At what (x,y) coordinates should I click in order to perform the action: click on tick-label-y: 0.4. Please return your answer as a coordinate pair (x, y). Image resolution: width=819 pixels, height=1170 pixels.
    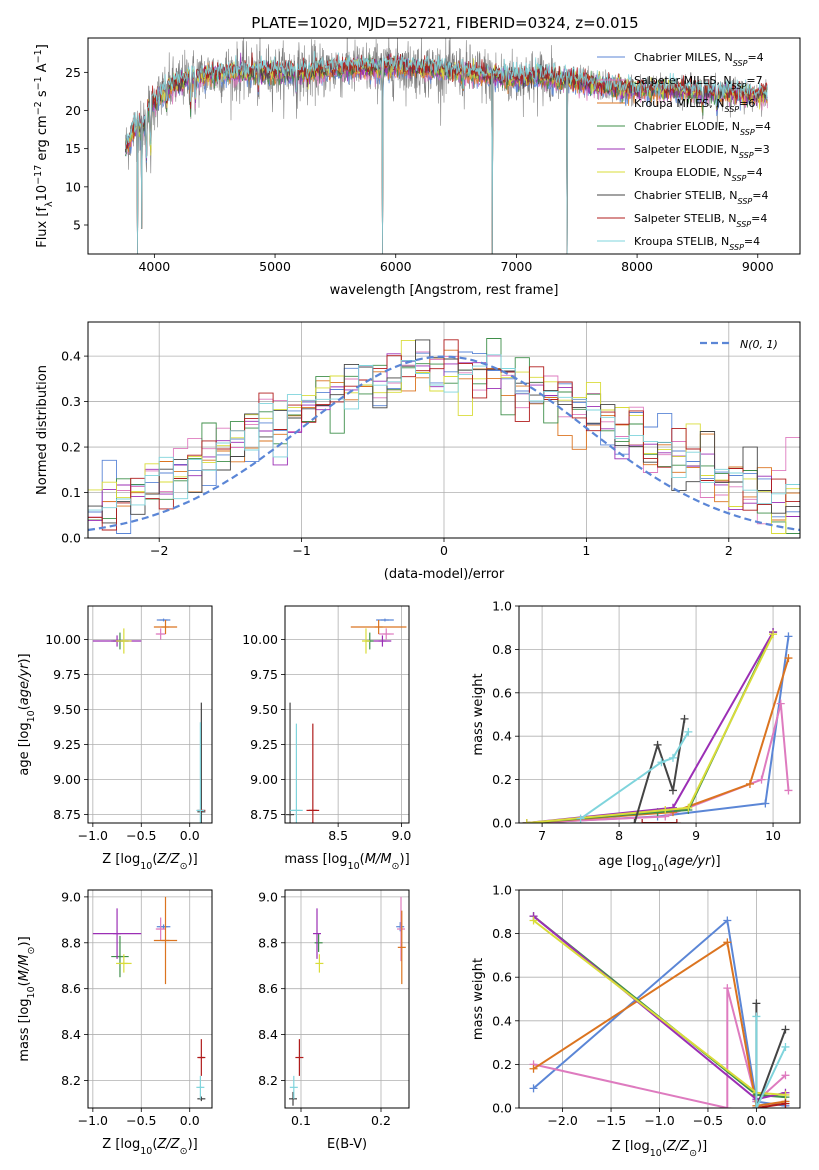
    Looking at the image, I should click on (71, 356).